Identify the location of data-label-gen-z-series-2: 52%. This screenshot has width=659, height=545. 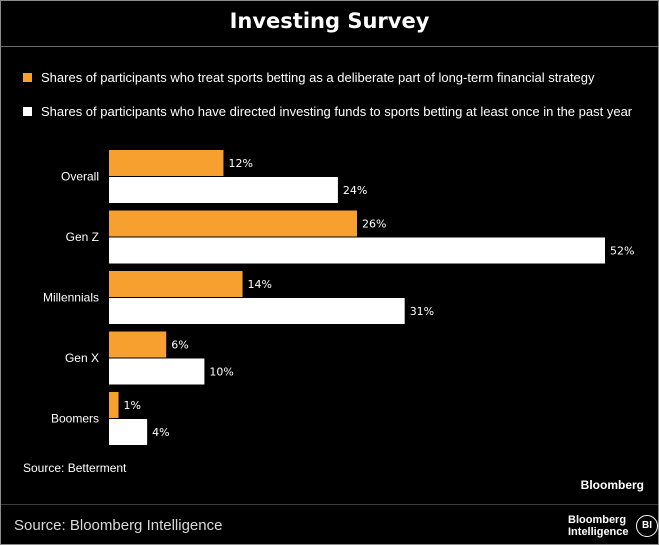
(622, 251).